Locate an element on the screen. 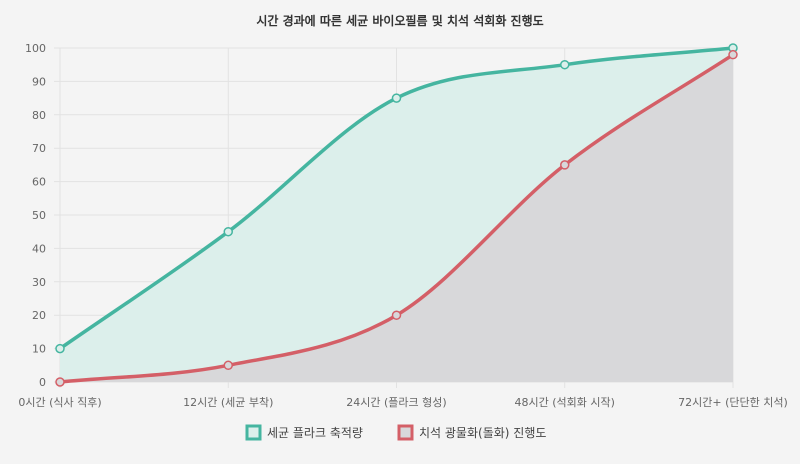 The image size is (800, 464). legend-label: 세균 플라크 축적량 is located at coordinates (315, 433).